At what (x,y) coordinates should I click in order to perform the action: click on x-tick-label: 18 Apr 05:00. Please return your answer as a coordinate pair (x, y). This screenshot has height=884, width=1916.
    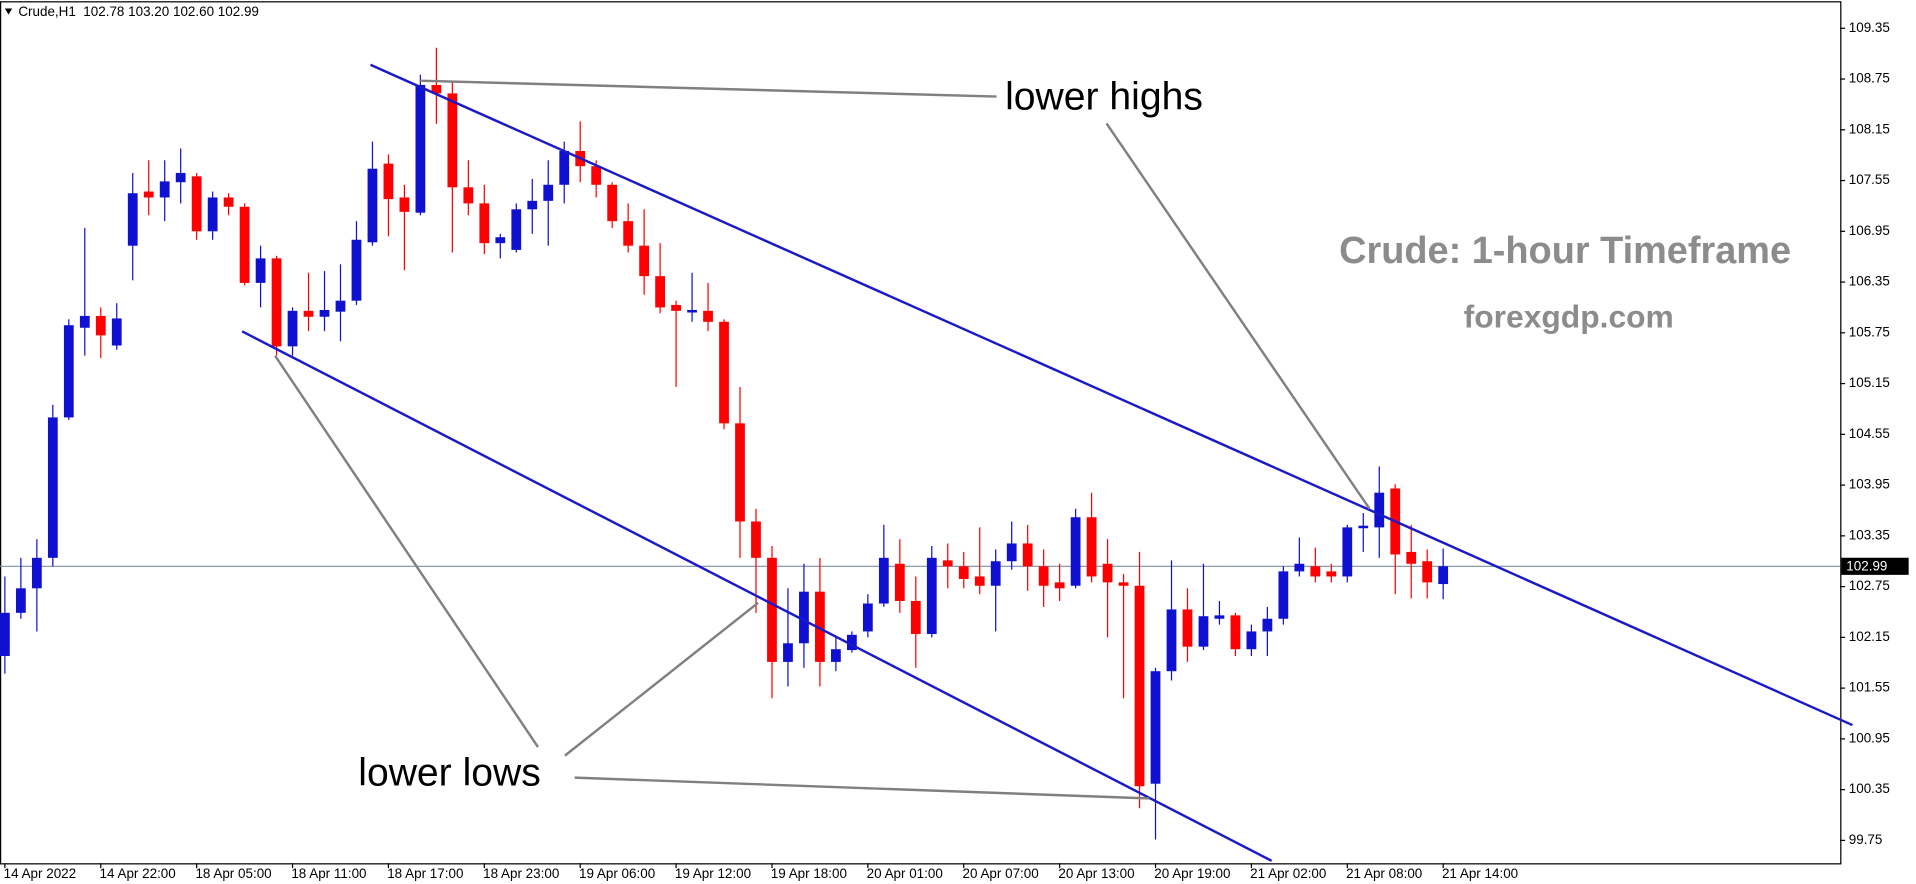
    Looking at the image, I should click on (233, 873).